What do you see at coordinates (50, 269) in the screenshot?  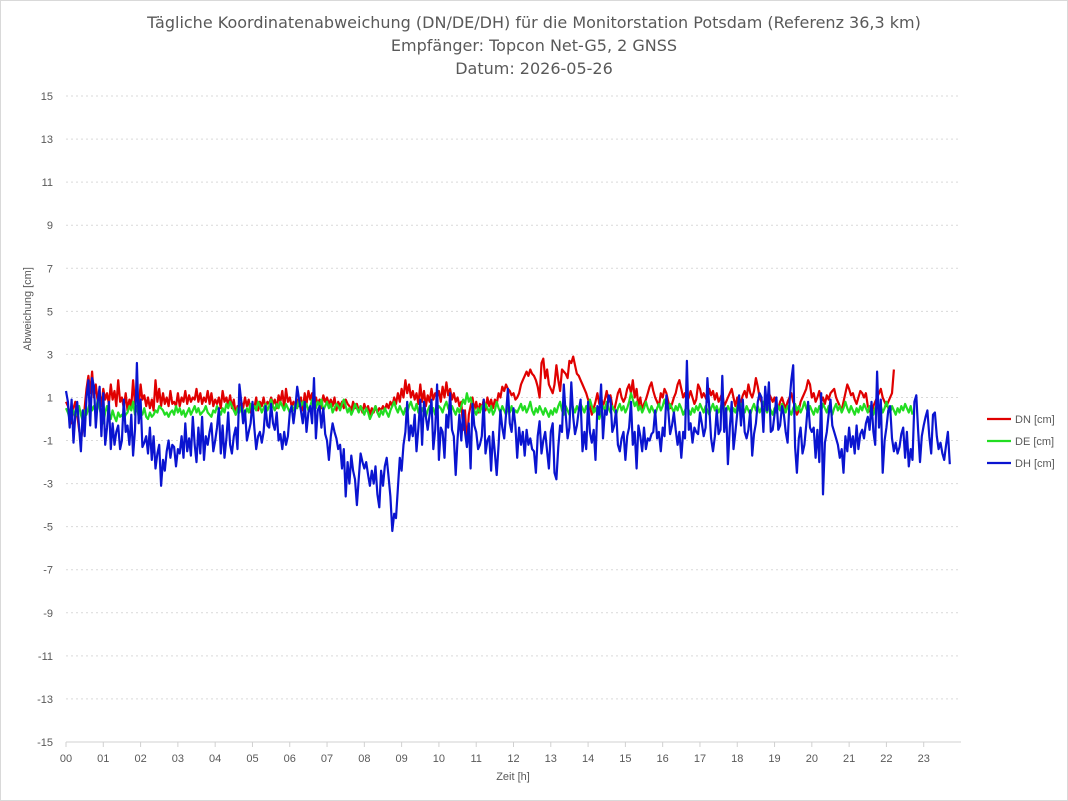 I see `y-tick-label: 7` at bounding box center [50, 269].